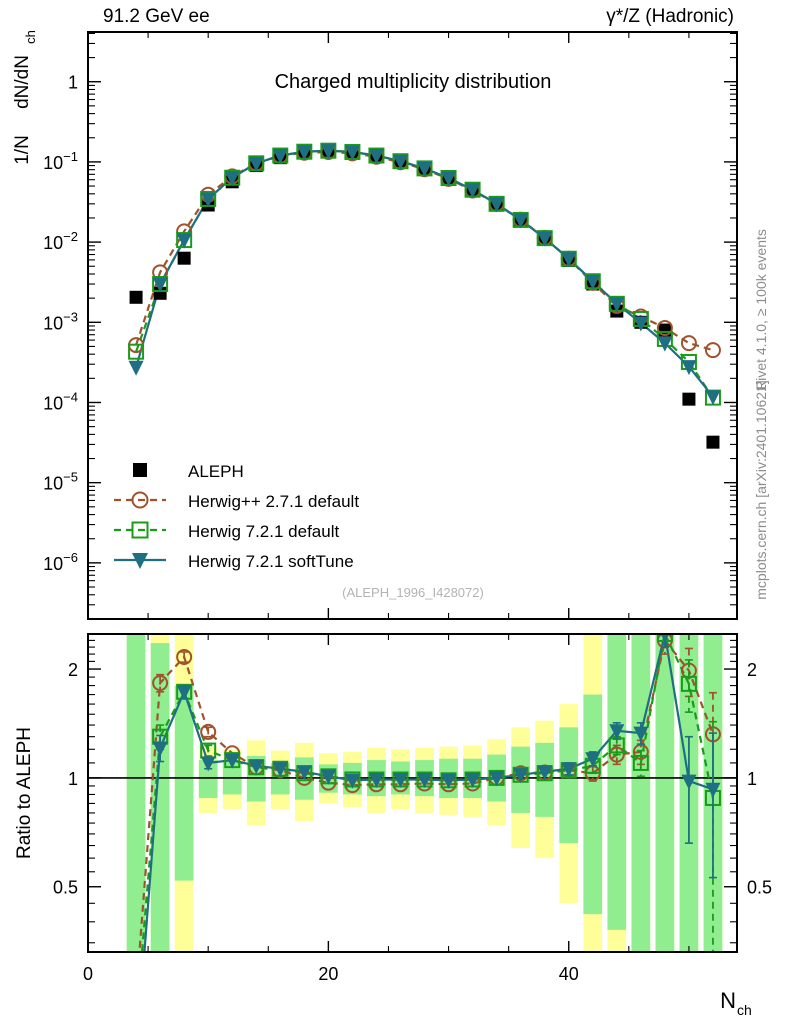 The image size is (786, 1024). I want to click on ratio-y-tick-label: 1, so click(73, 779).